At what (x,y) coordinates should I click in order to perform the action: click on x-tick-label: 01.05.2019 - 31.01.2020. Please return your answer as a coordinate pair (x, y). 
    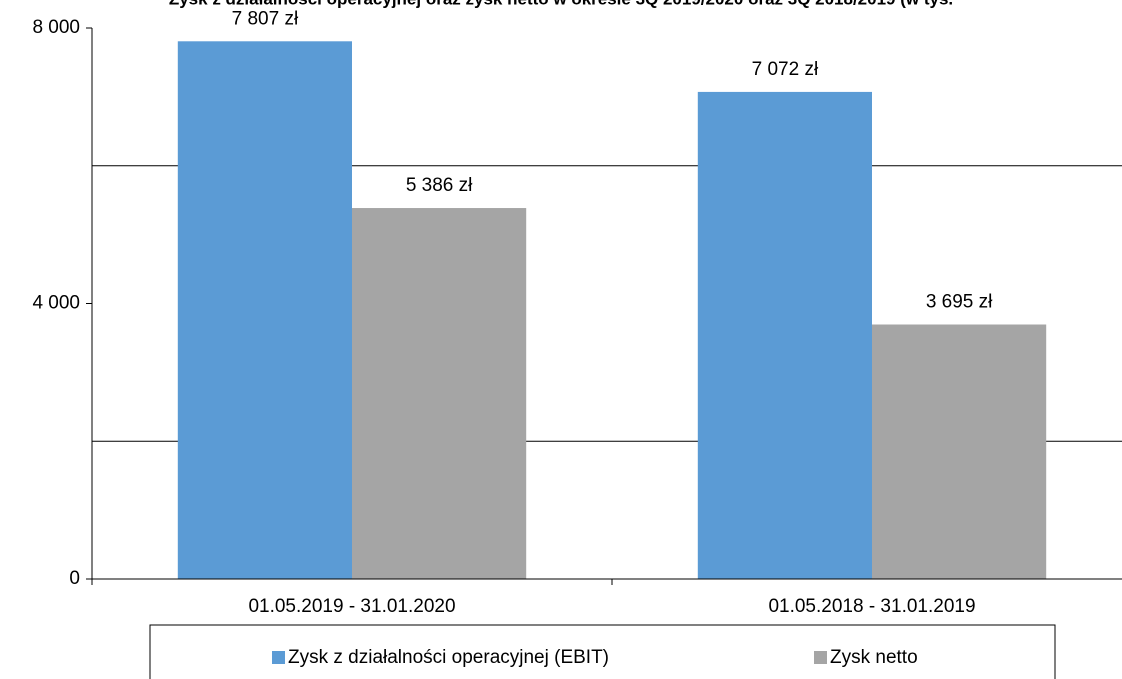
    Looking at the image, I should click on (351, 606).